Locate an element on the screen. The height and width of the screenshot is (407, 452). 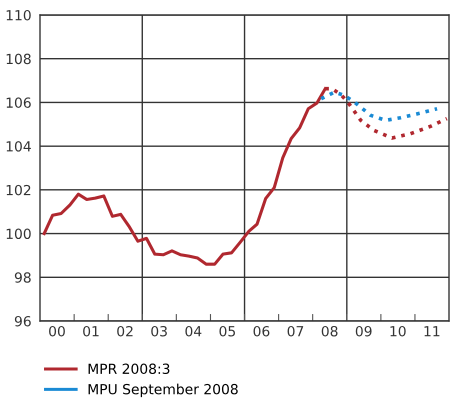
y-tick-label: 108 is located at coordinates (18, 59).